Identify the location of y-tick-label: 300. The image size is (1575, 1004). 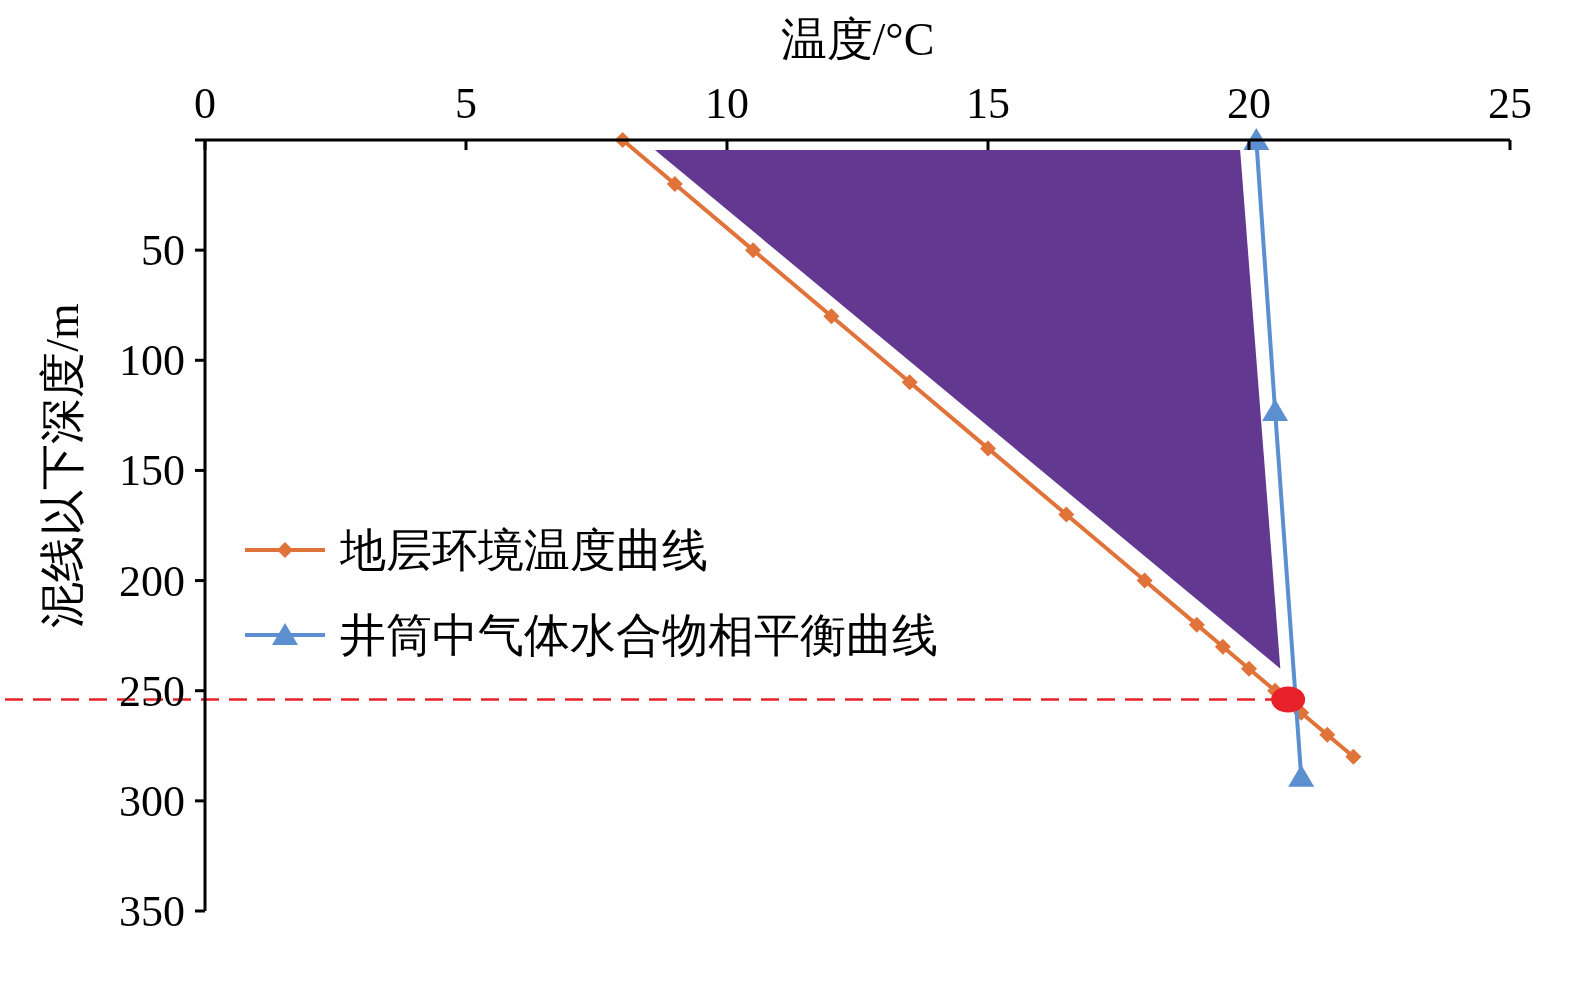
(152, 801).